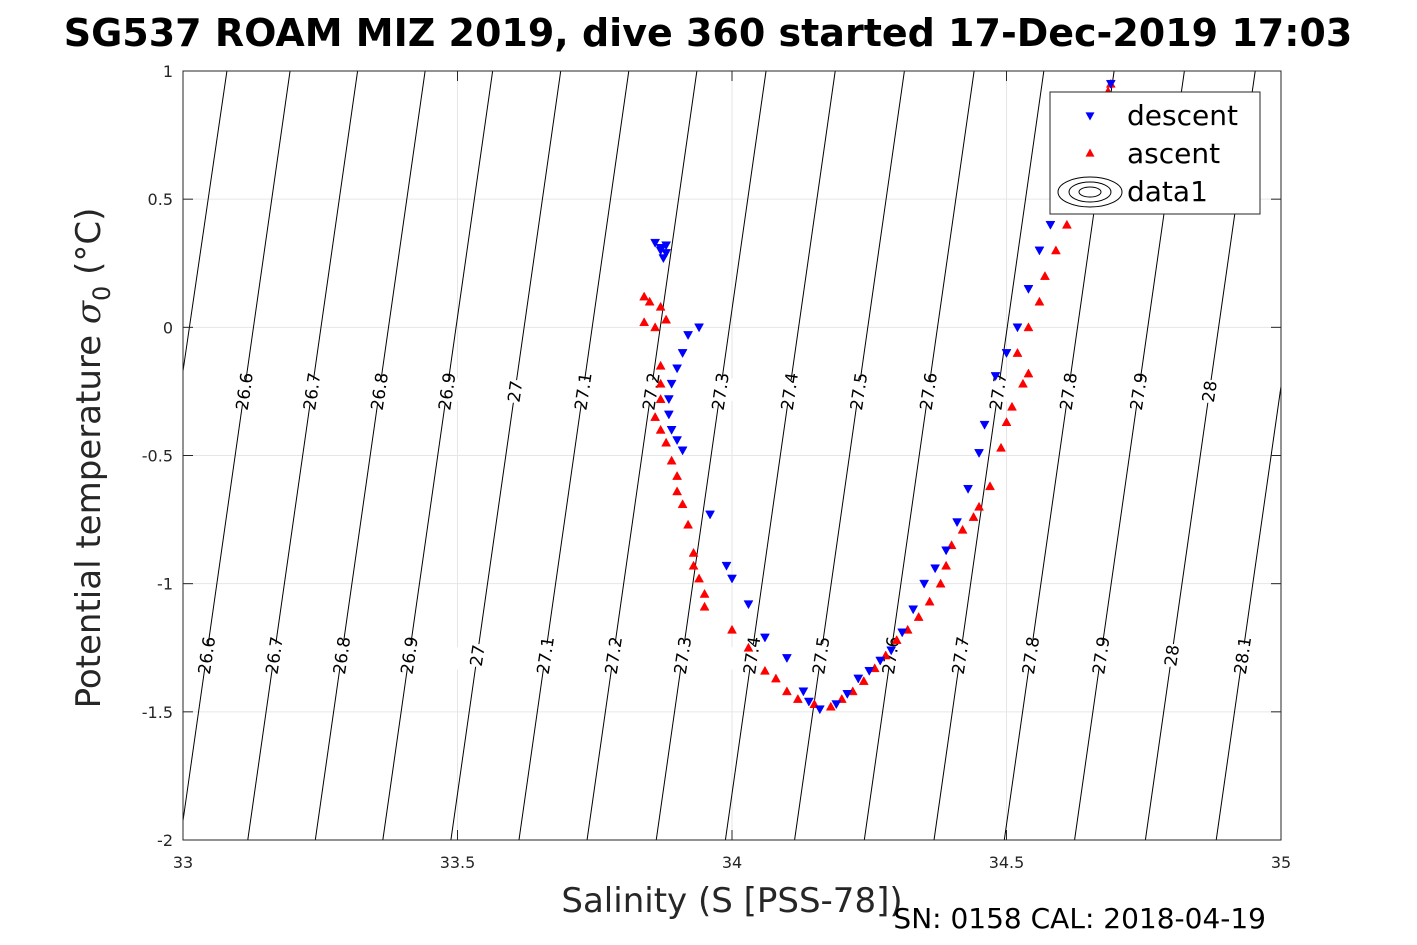  What do you see at coordinates (515, 391) in the screenshot?
I see `sigma-contour-label: 27` at bounding box center [515, 391].